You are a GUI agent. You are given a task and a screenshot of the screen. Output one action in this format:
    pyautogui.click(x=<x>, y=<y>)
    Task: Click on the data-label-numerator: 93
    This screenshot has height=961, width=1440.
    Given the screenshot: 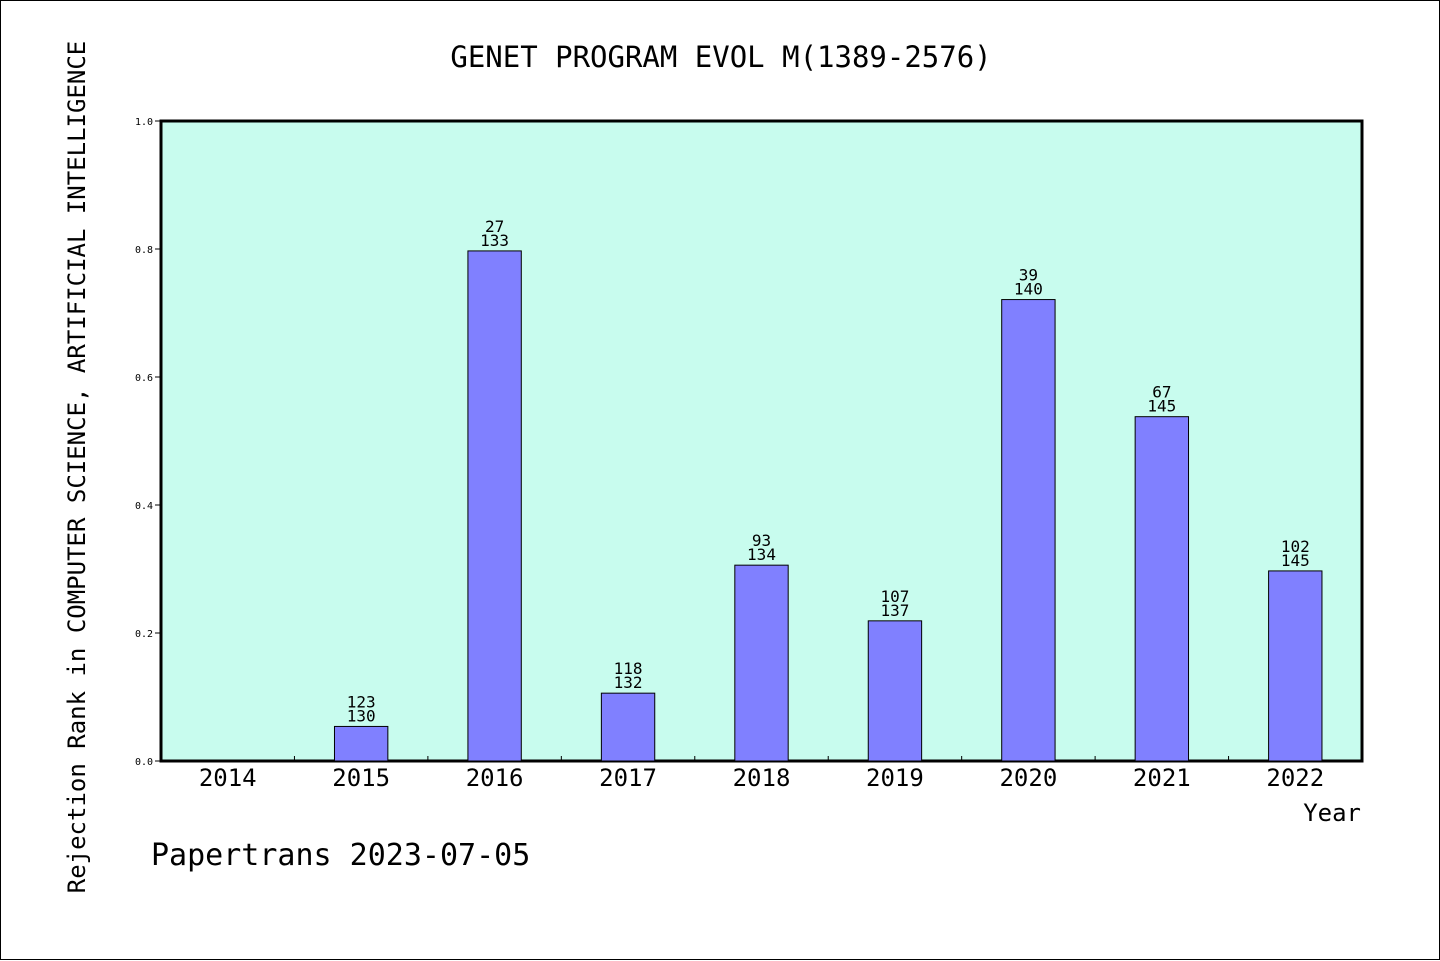 What is the action you would take?
    pyautogui.click(x=761, y=540)
    